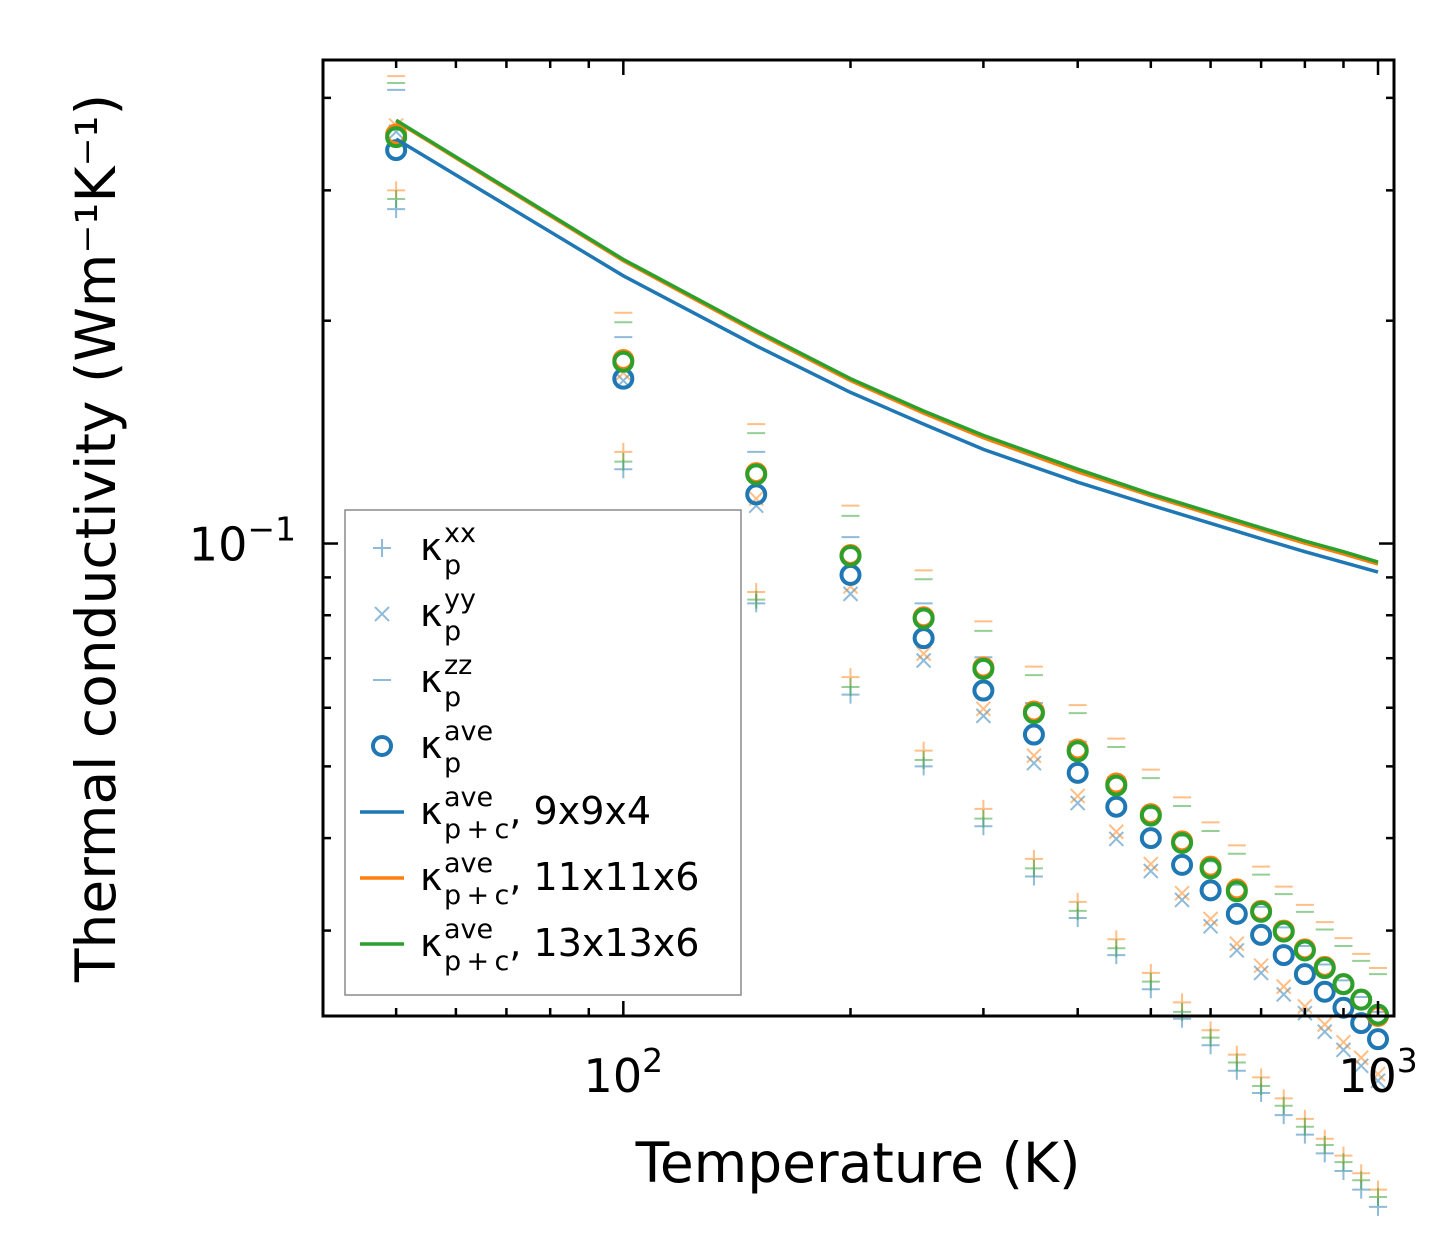  I want to click on point-kappa_p_xx_13-950-glyph, so click(1361, 1180).